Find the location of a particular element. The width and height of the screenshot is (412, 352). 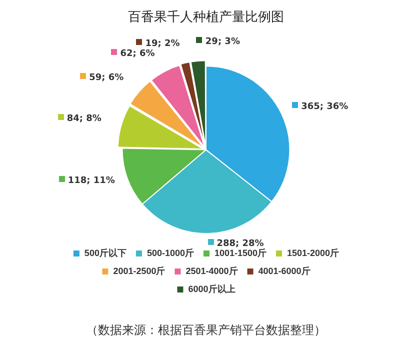

data-label: 19; 2% is located at coordinates (162, 44).